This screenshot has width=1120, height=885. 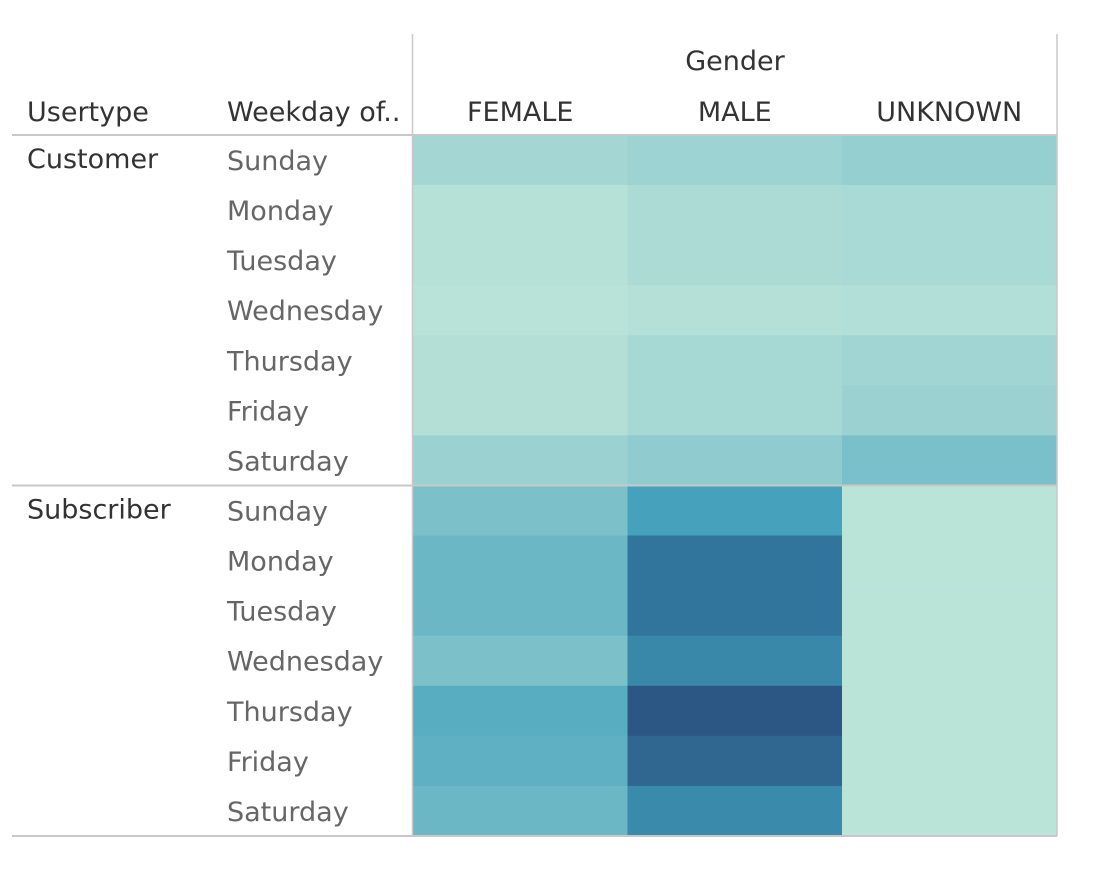 I want to click on row-header-usertype: Usertype, so click(x=88, y=112).